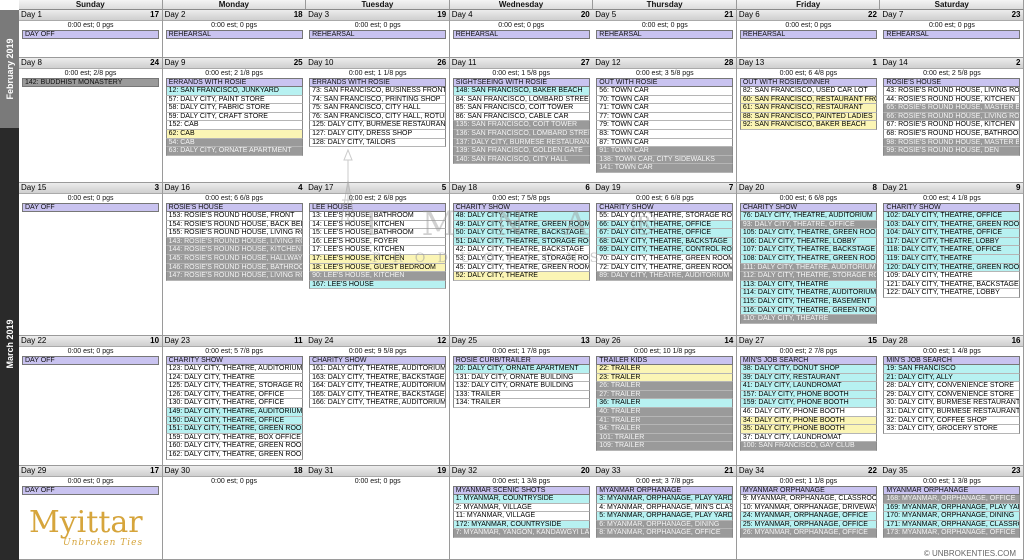  Describe the element at coordinates (378, 125) in the screenshot. I see `scene-strip: 125: DALY CITY, BURMESE RESTAURANT` at that location.